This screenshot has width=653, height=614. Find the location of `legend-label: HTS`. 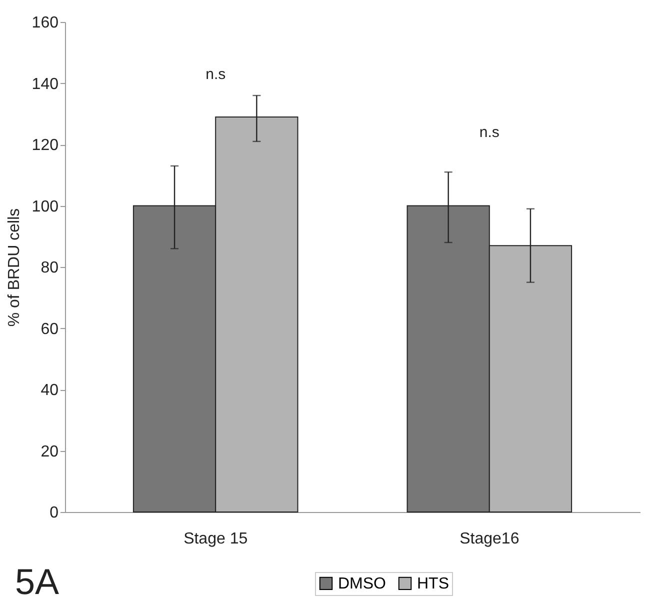

legend-label: HTS is located at coordinates (433, 583).